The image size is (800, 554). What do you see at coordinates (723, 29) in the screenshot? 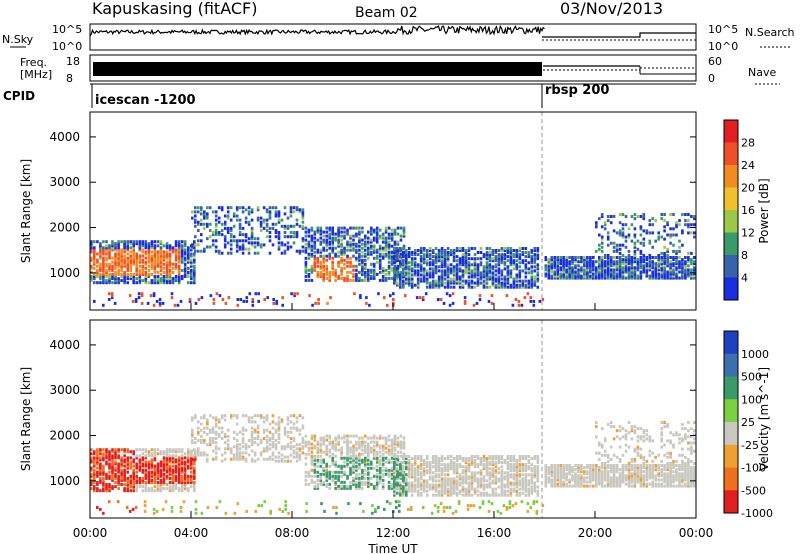
I see `nsearch-tick-top: 10^5` at bounding box center [723, 29].